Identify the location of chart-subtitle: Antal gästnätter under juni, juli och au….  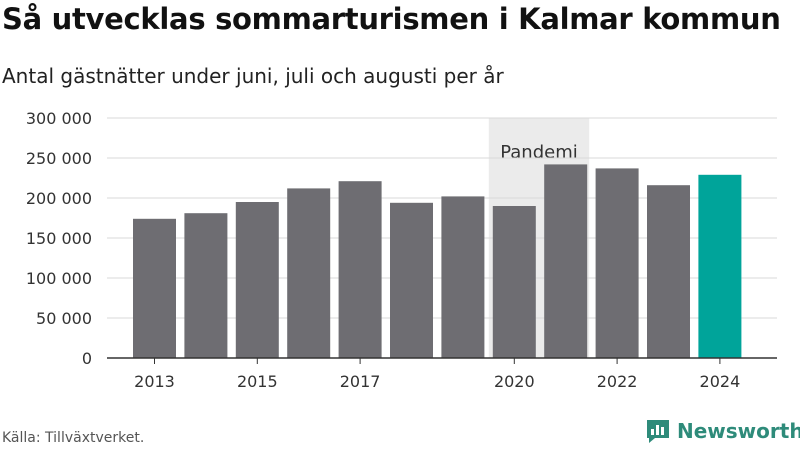
(253, 76).